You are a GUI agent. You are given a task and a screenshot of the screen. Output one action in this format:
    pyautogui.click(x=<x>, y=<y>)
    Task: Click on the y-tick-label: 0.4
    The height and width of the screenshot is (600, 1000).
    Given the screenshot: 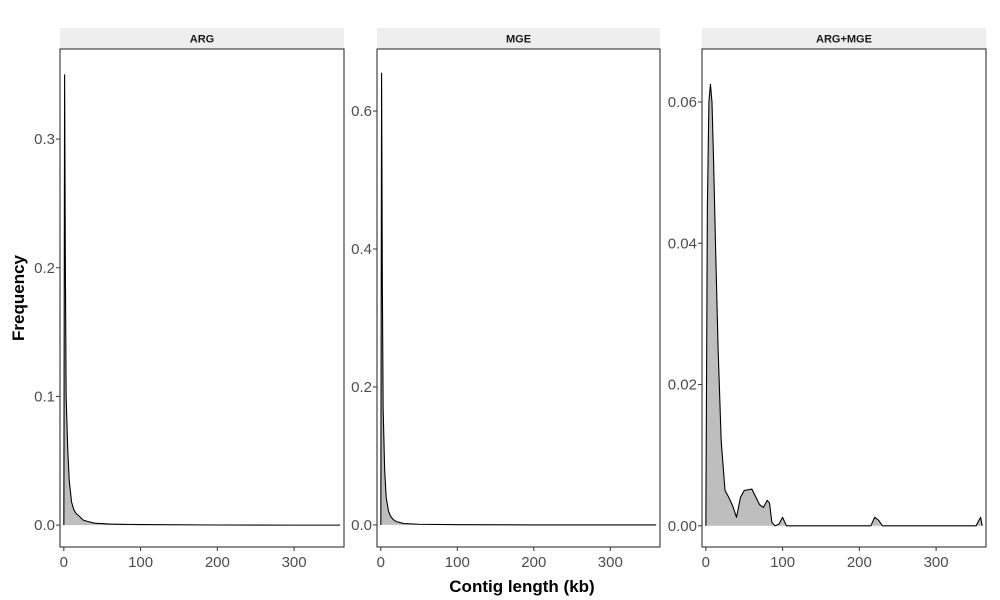 What is the action you would take?
    pyautogui.click(x=361, y=249)
    